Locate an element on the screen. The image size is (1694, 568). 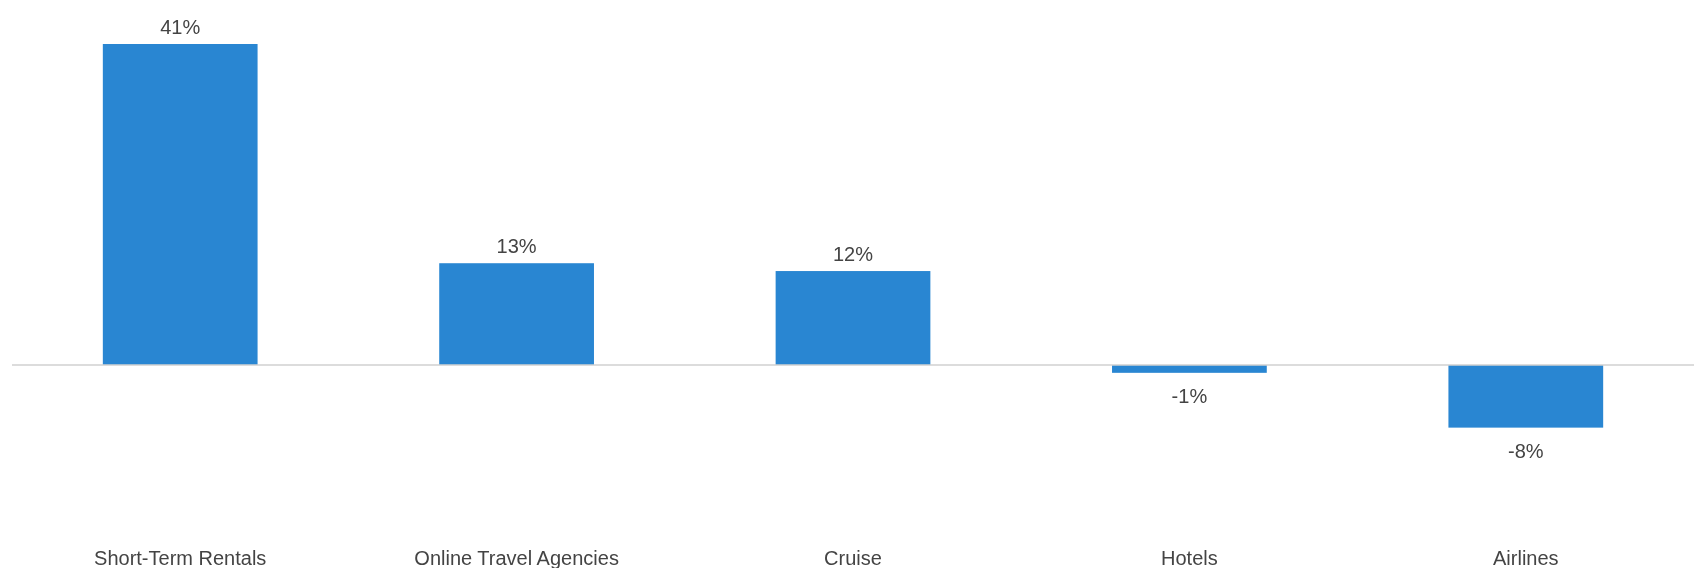
x-tick-label: Airlines is located at coordinates (1526, 557).